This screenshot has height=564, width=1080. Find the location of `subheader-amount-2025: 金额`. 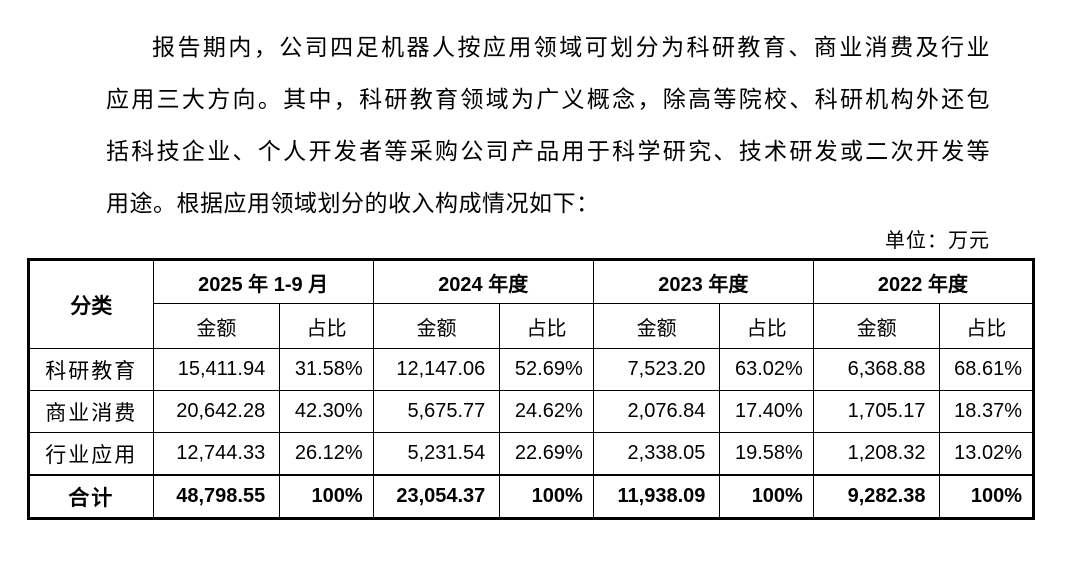

subheader-amount-2025: 金额 is located at coordinates (216, 326).